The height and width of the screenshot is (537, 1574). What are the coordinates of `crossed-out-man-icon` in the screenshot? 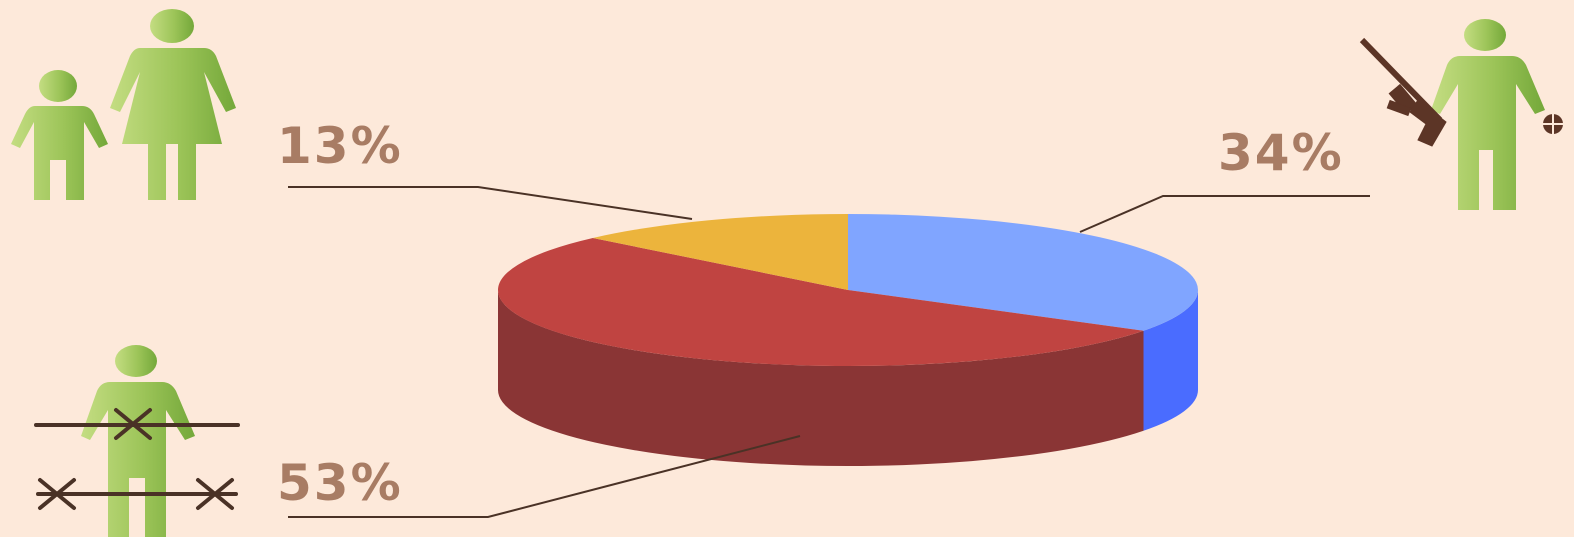 It's located at (137, 441).